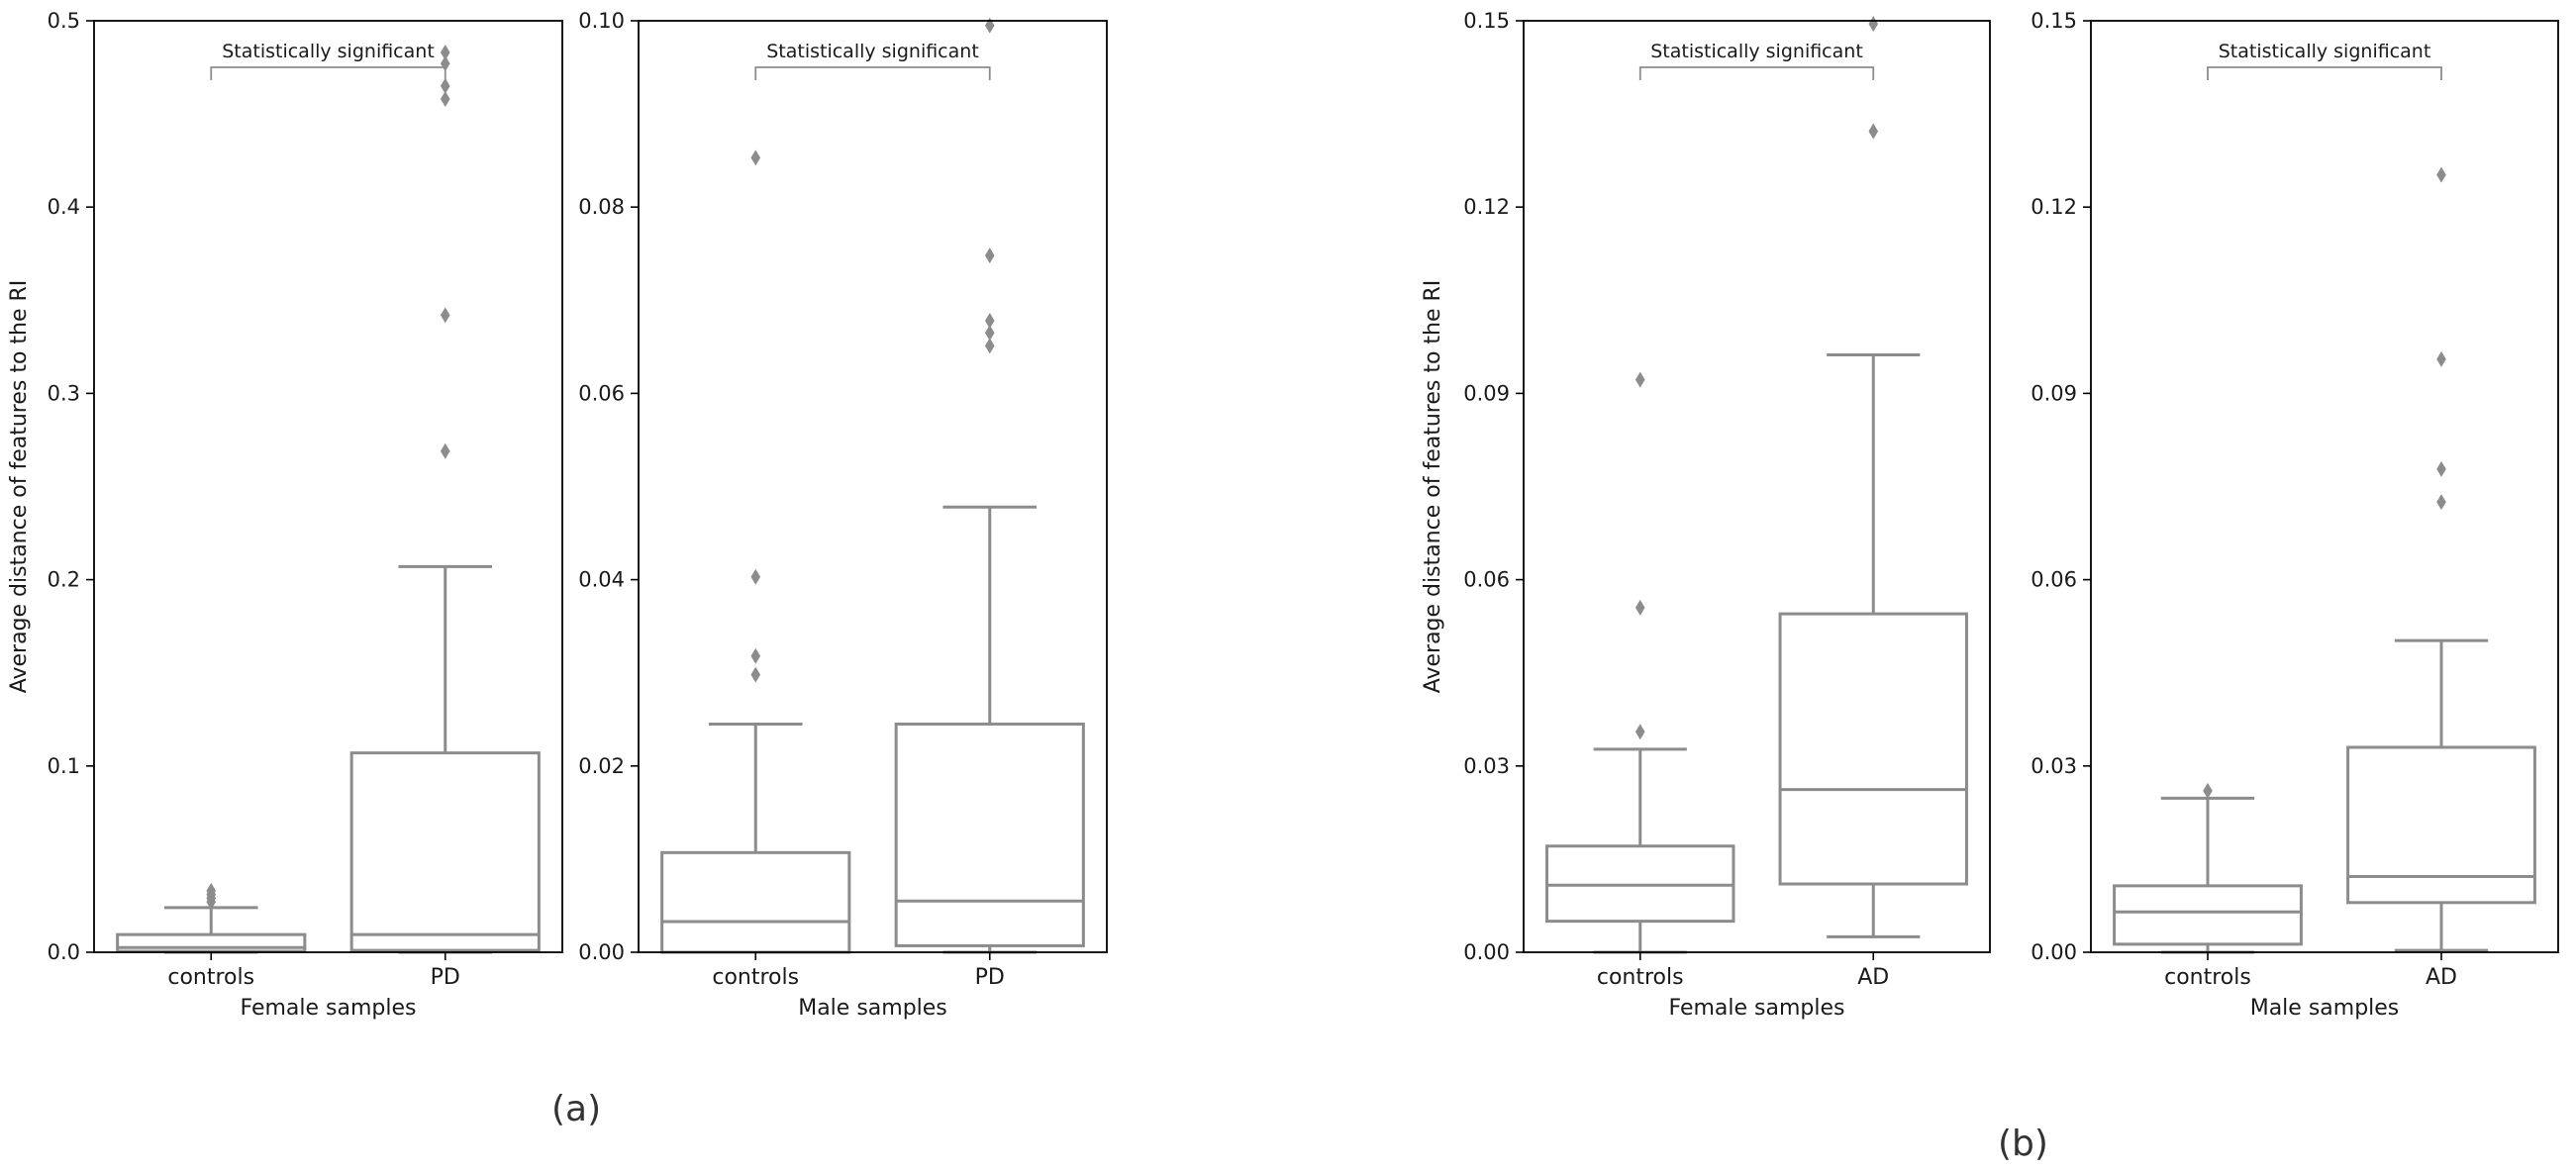  What do you see at coordinates (64, 952) in the screenshot?
I see `y-tick-label: 0.0` at bounding box center [64, 952].